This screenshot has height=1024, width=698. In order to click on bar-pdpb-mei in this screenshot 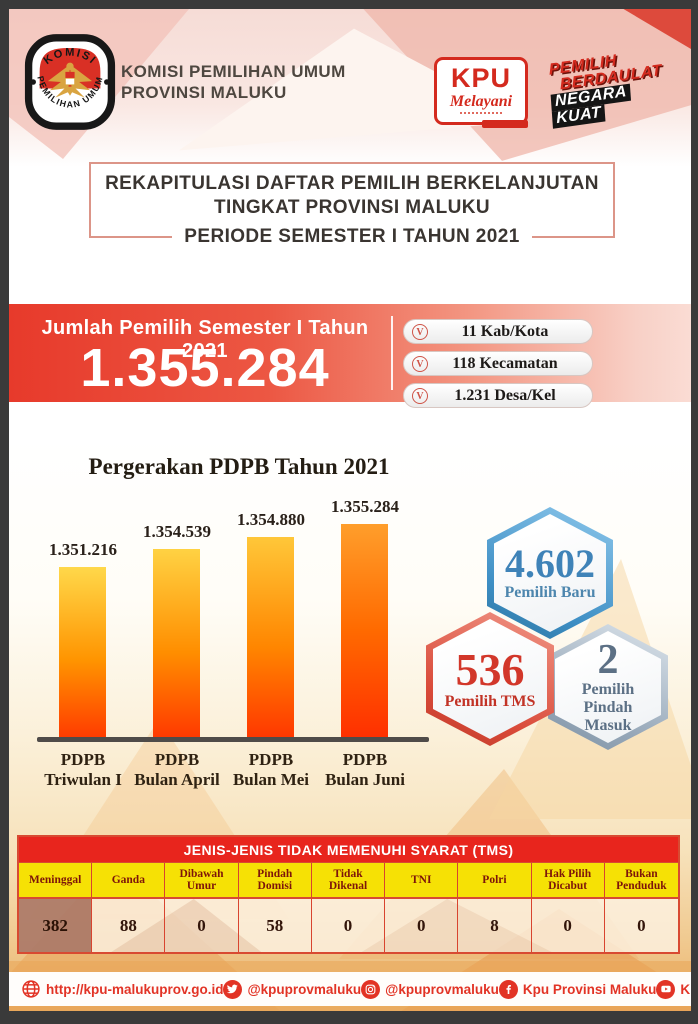, I will do `click(270, 637)`.